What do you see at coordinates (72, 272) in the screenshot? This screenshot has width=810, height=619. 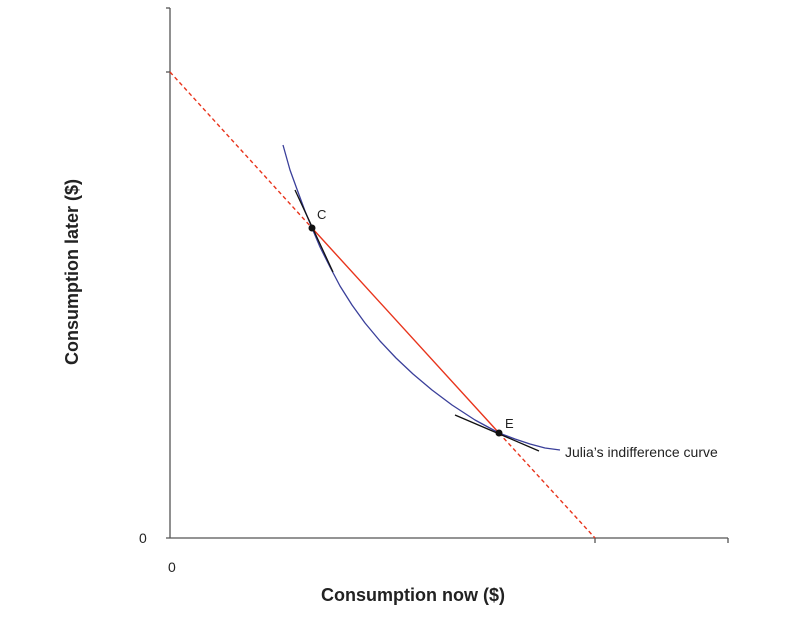 I see `y-axis-label: Consumption later ($)` at bounding box center [72, 272].